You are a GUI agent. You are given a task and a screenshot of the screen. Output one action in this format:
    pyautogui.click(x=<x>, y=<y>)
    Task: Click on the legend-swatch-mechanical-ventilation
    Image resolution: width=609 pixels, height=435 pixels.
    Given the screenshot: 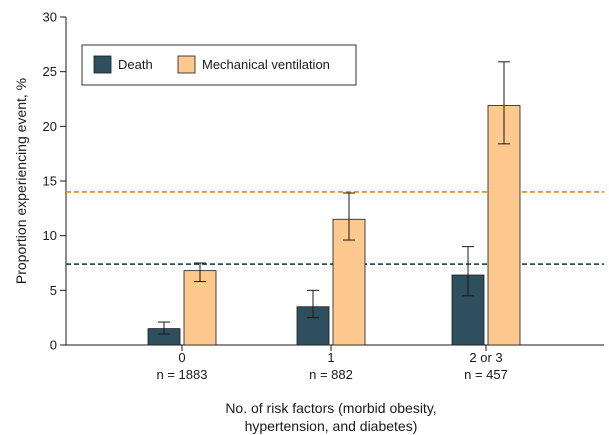 What is the action you would take?
    pyautogui.click(x=186, y=64)
    